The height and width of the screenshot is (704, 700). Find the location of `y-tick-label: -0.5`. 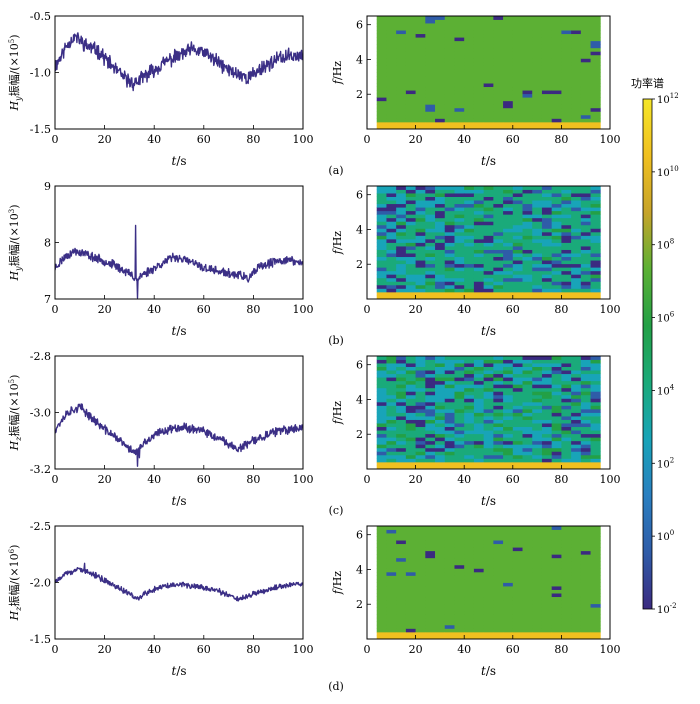

y-tick-label: -0.5 is located at coordinates (40, 16).